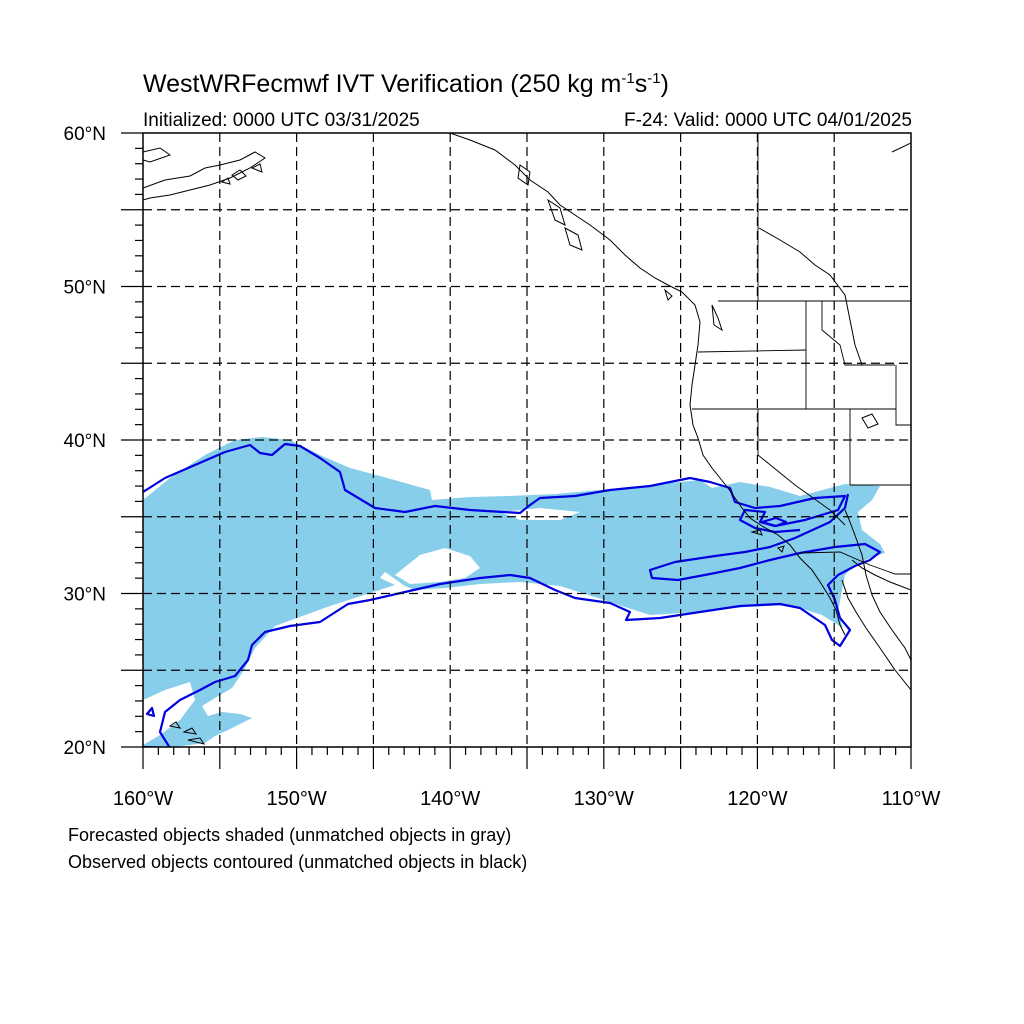  I want to click on lat-tick-label: 50°N, so click(85, 288).